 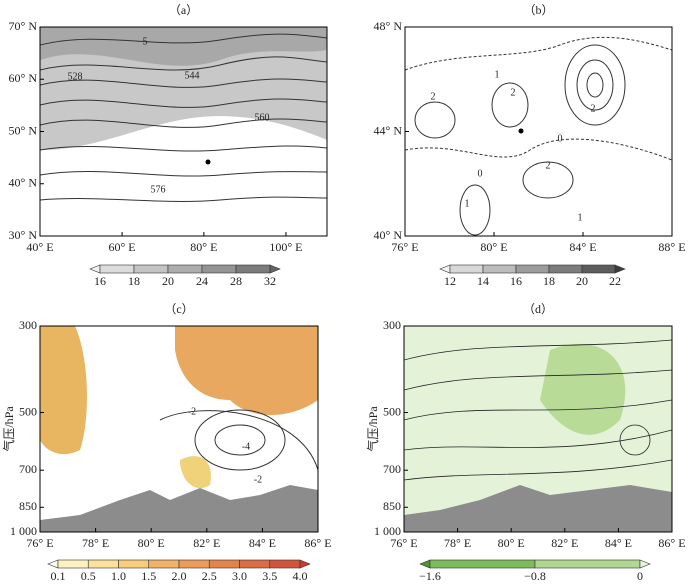 I want to click on colorbar-label: 14, so click(x=483, y=281).